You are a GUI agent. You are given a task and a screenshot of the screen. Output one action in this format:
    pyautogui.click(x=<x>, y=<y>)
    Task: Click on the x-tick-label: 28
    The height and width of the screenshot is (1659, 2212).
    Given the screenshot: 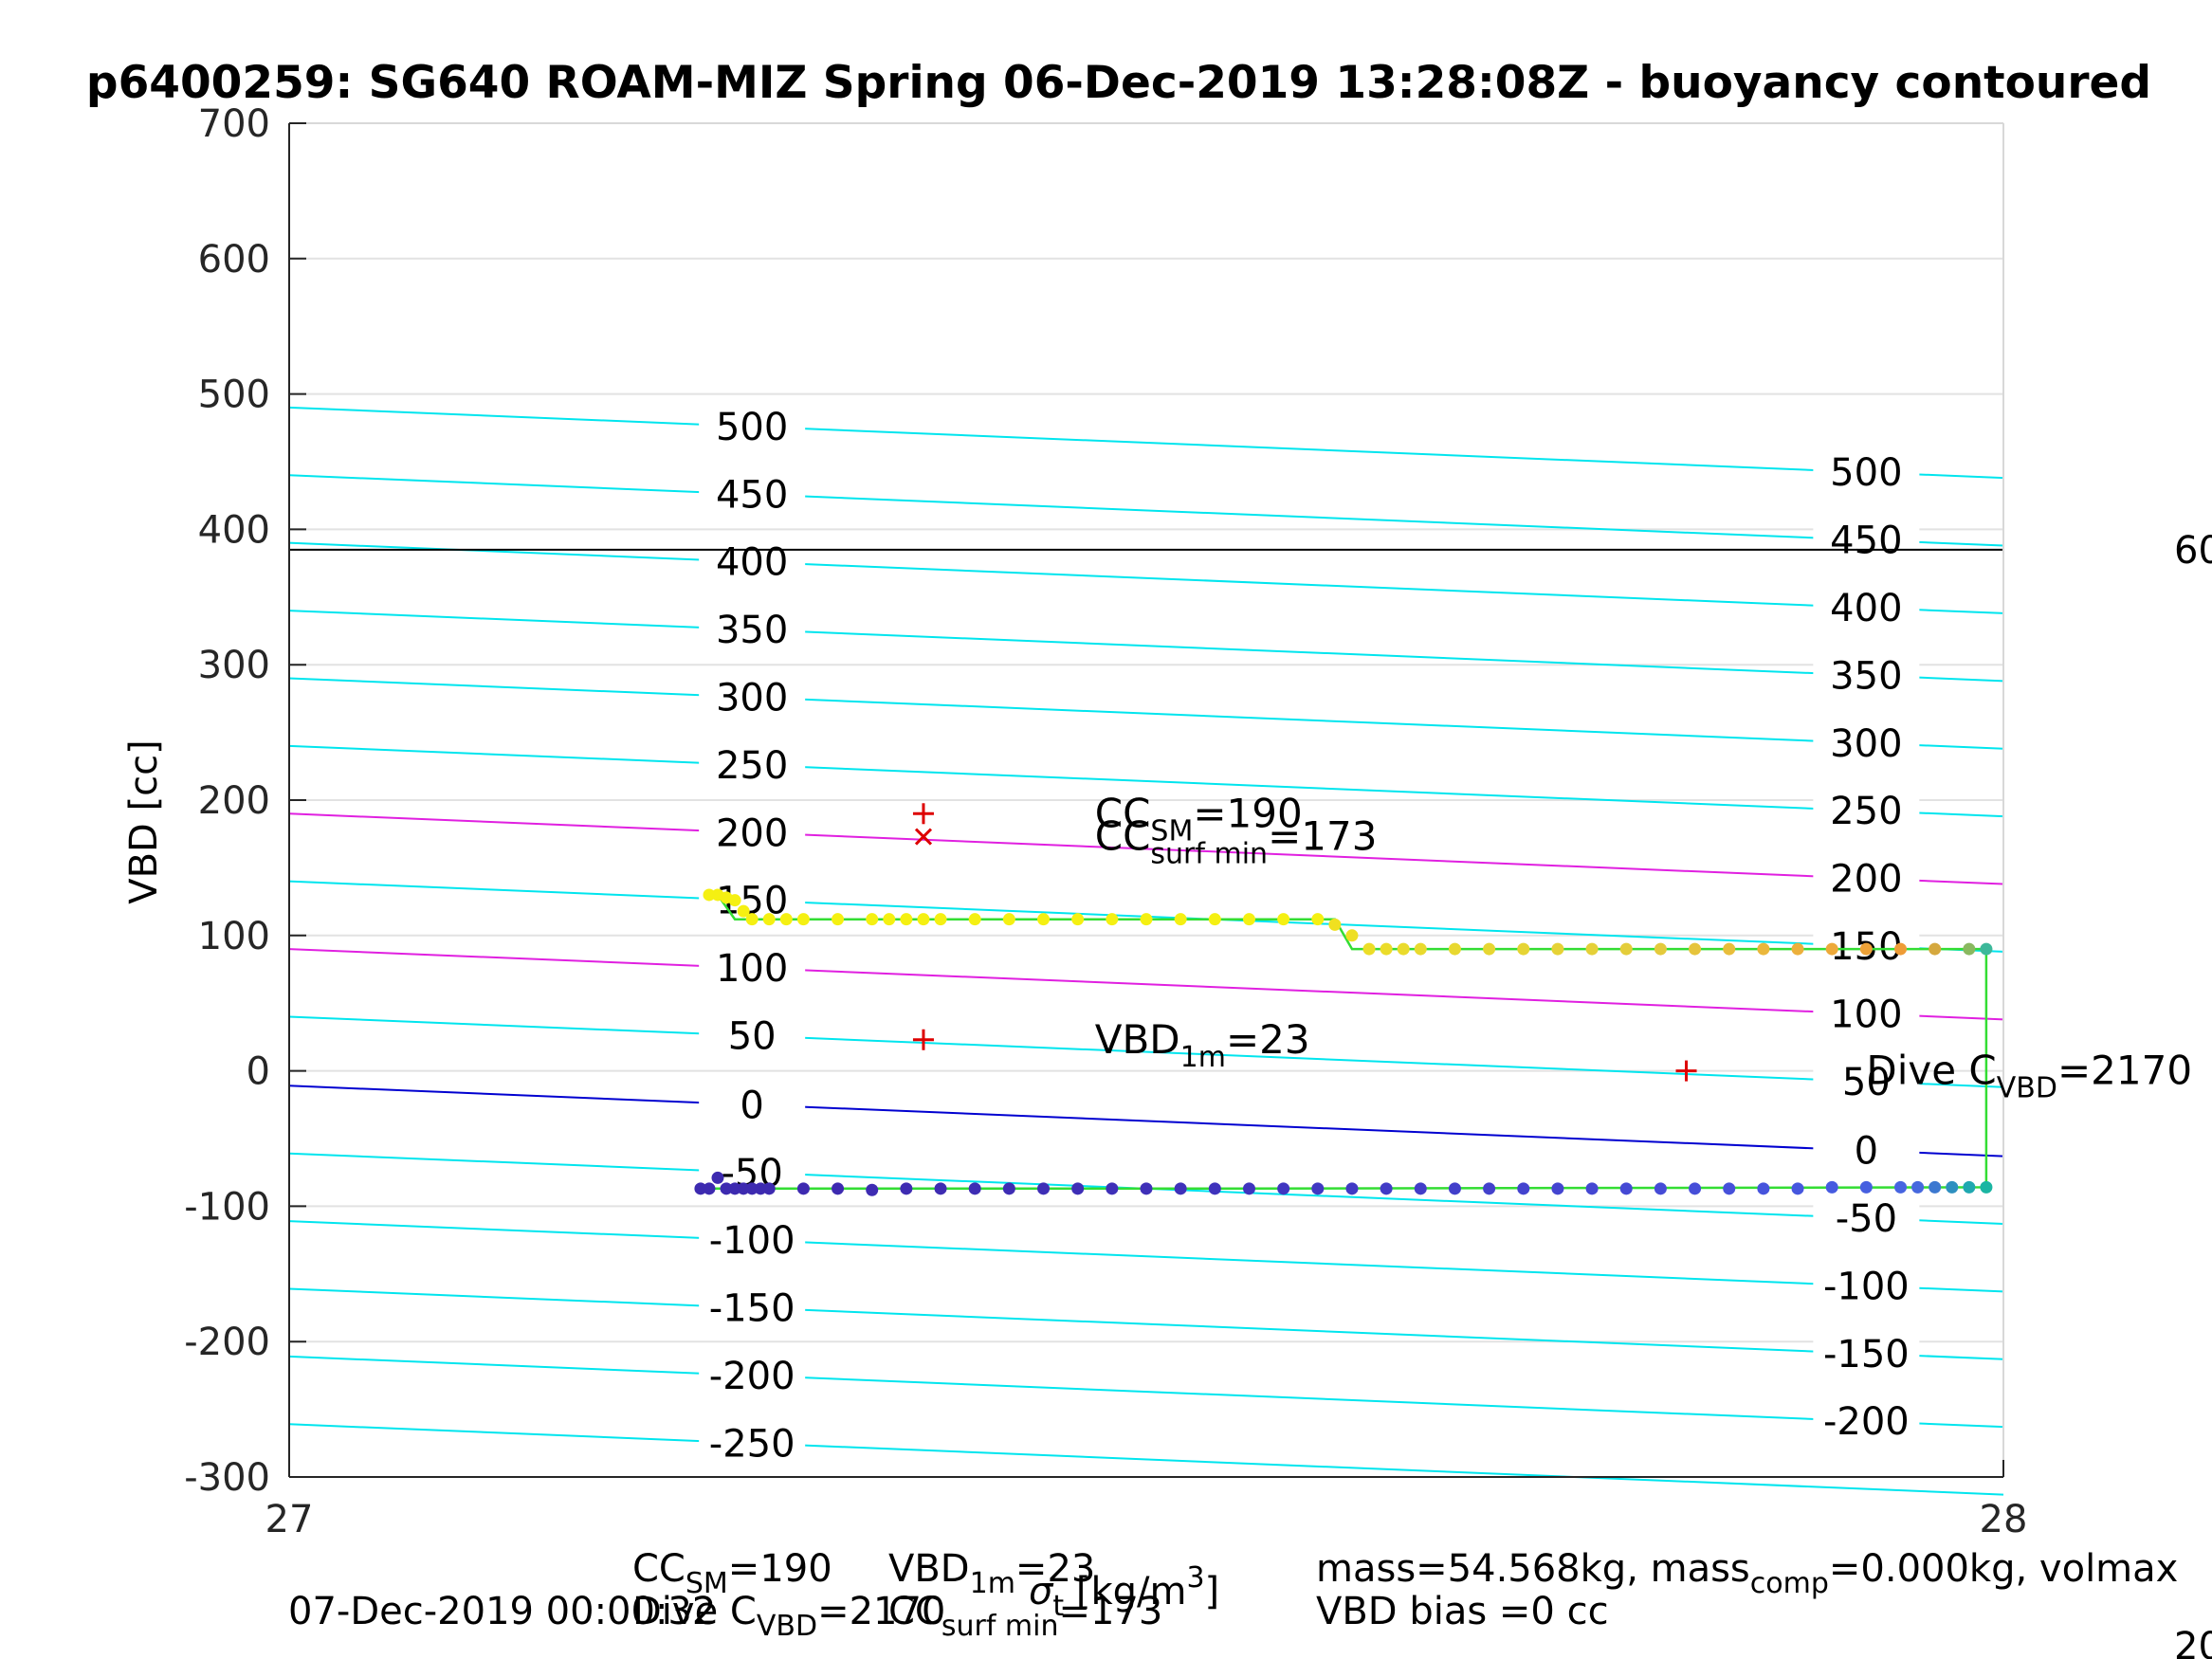 What is the action you would take?
    pyautogui.click(x=2004, y=1519)
    